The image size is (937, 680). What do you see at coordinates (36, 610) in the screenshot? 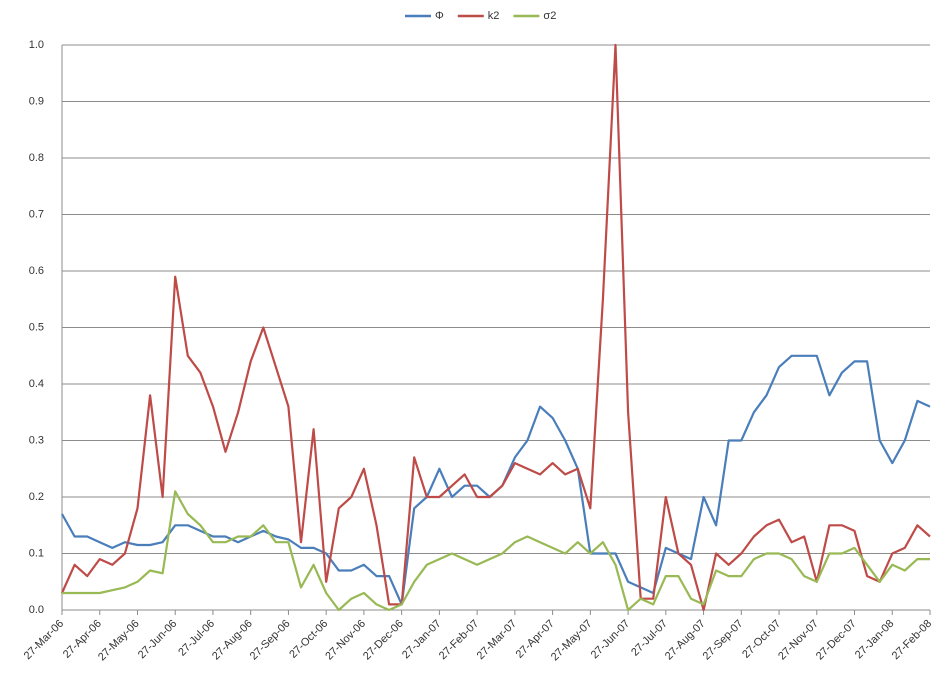
I see `y-tick-label: 0.0` at bounding box center [36, 610].